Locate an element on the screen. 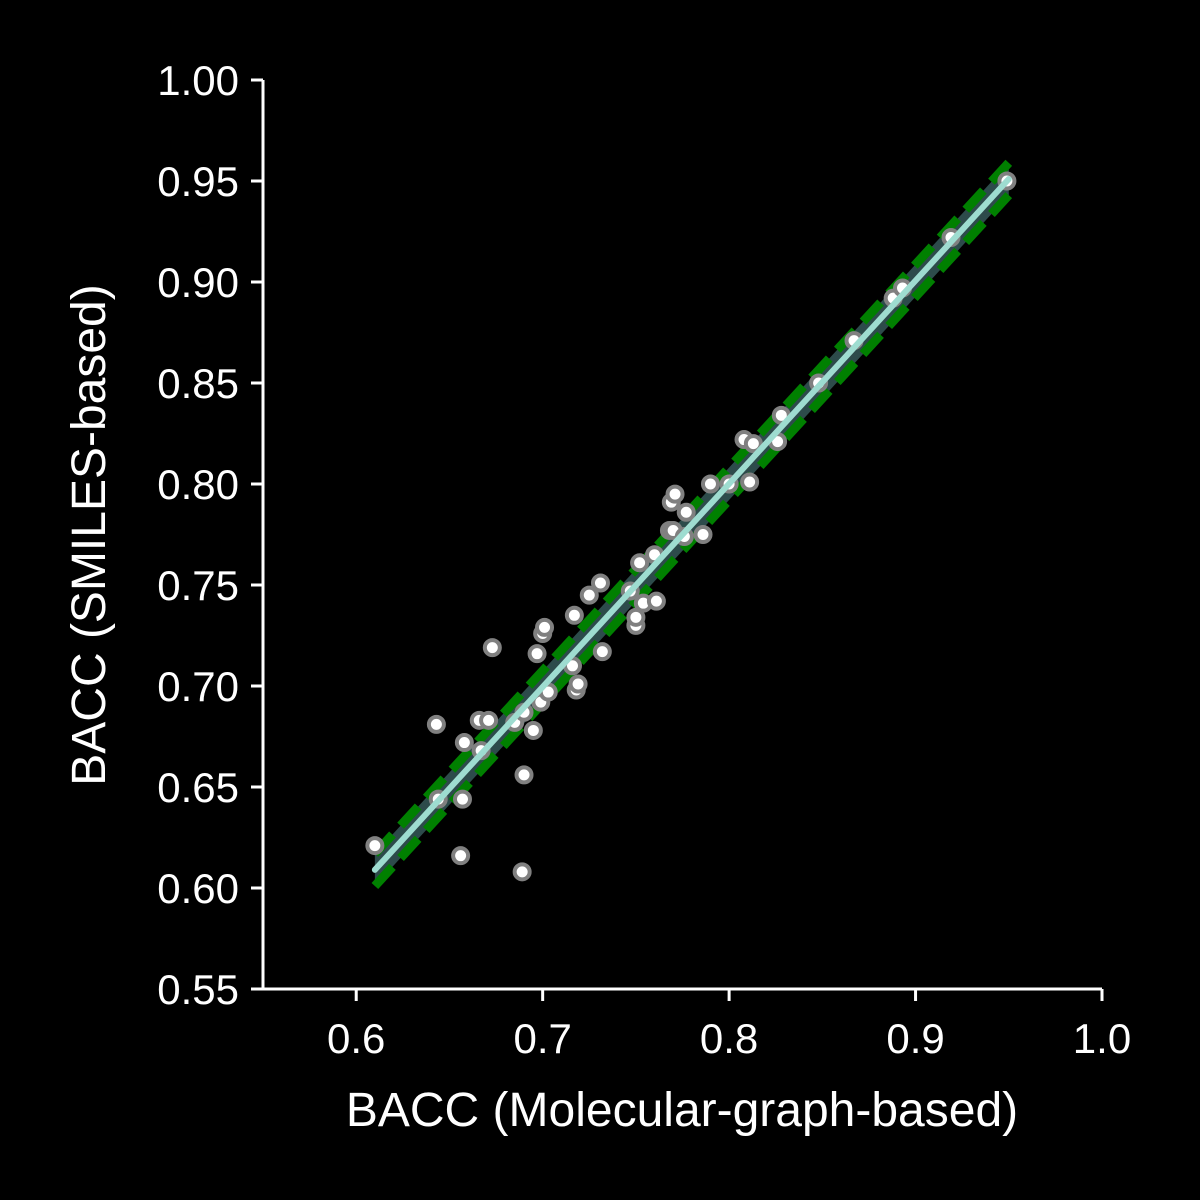 This screenshot has height=1200, width=1200. y-tick-label: 0.65 is located at coordinates (198, 787).